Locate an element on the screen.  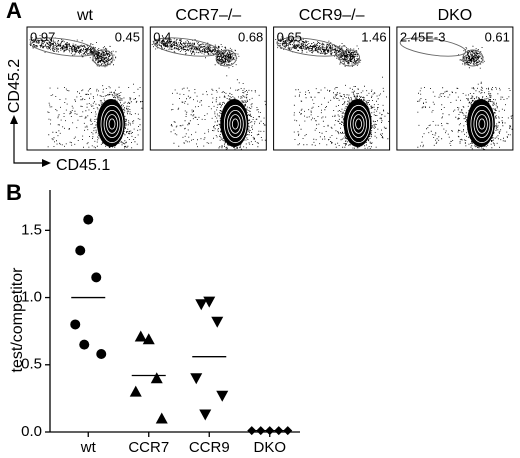
gate-value: 0.4 is located at coordinates (162, 36).